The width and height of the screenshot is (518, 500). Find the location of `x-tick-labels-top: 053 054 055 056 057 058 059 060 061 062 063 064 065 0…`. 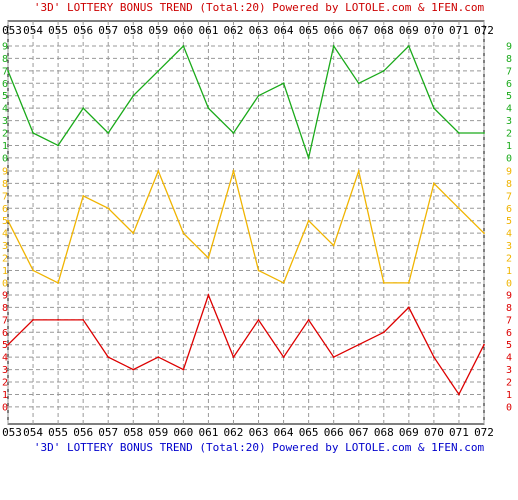

x-tick-labels-top: 053 054 055 056 057 058 059 060 061 062 063 064 065 0… is located at coordinates (248, 30).